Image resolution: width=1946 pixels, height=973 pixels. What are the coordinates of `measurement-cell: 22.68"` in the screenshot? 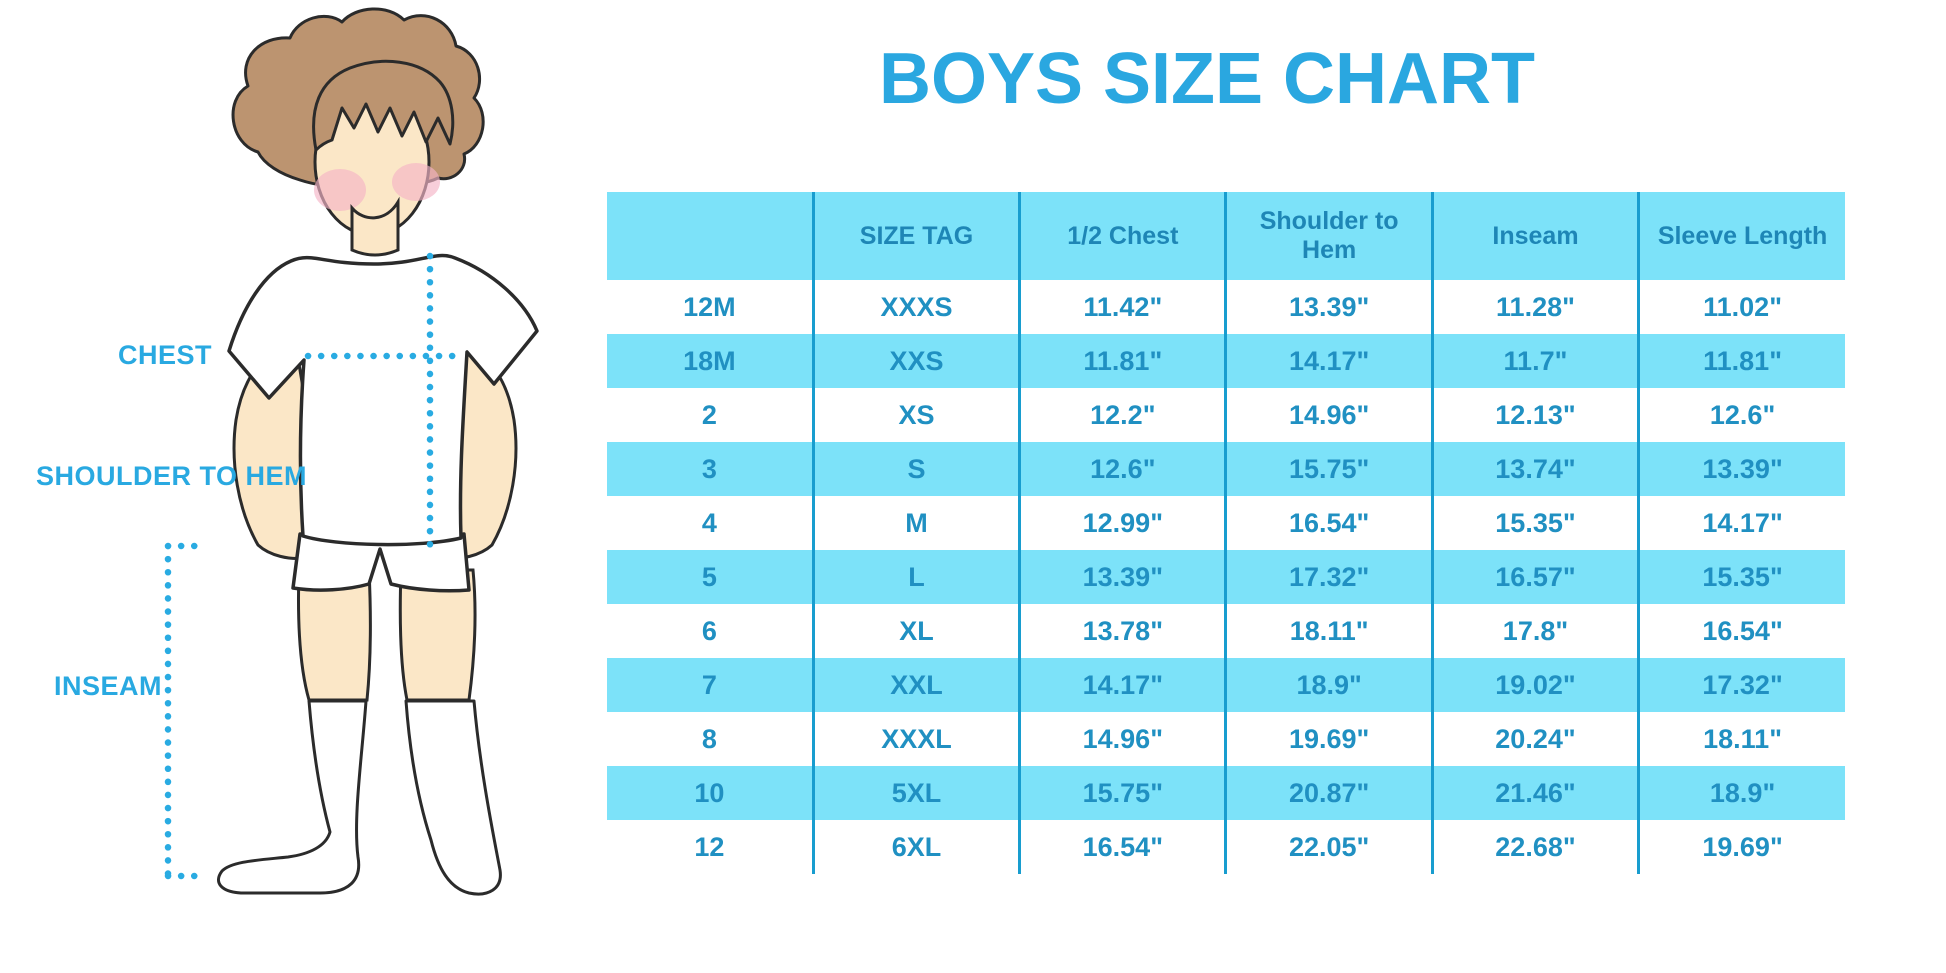 It's located at (1534, 847).